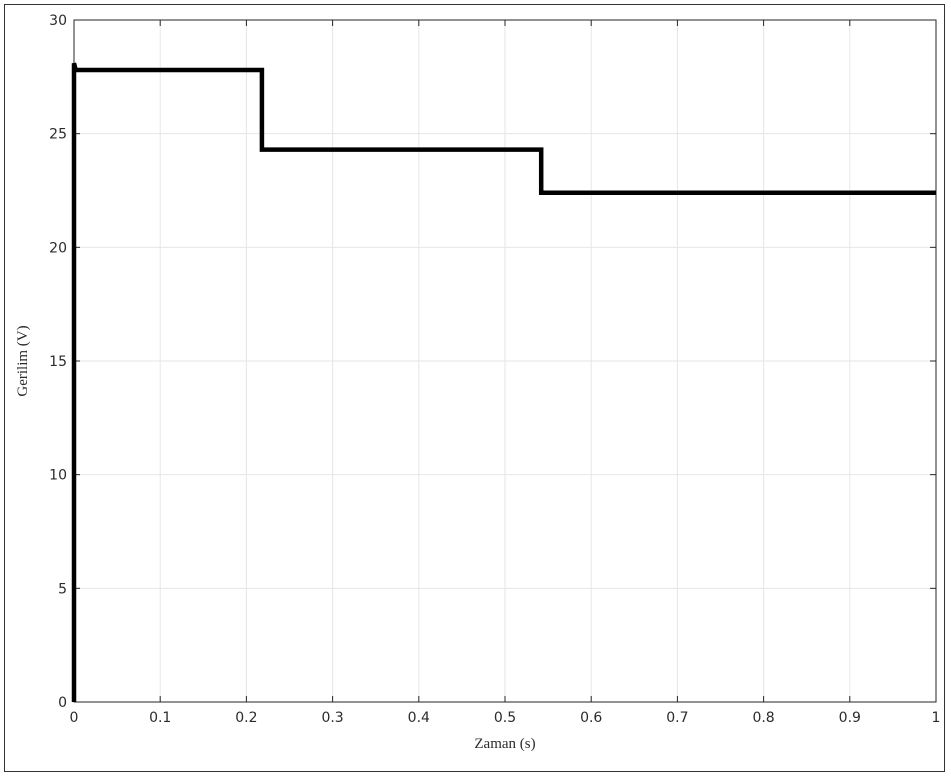 This screenshot has width=951, height=778. Describe the element at coordinates (850, 718) in the screenshot. I see `x-tick-label: 0.9` at that location.